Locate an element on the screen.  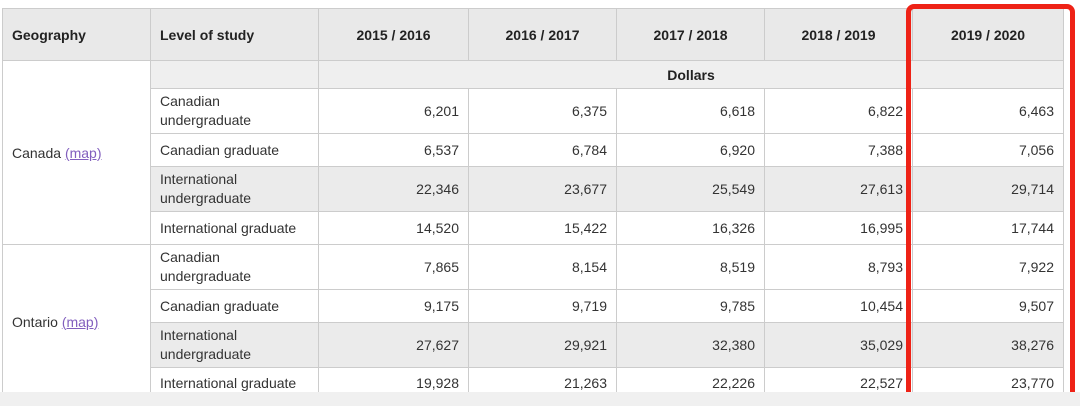
geography-label: Ontario is located at coordinates (35, 321).